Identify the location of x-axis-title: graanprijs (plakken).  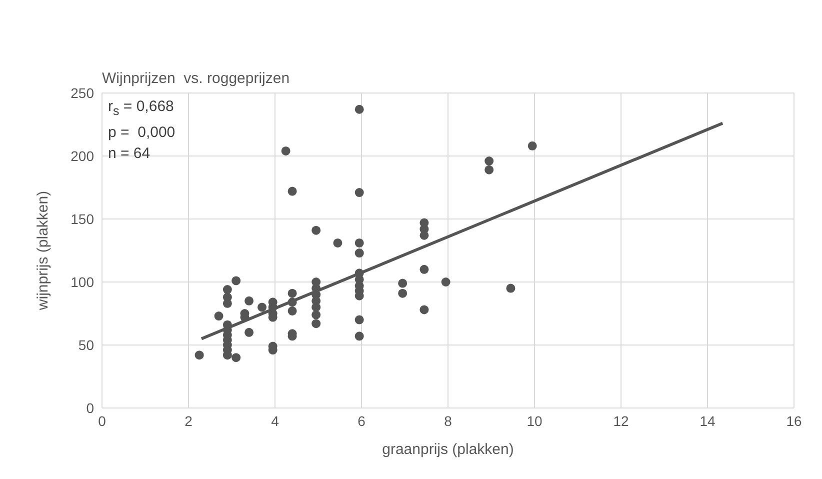
(448, 449).